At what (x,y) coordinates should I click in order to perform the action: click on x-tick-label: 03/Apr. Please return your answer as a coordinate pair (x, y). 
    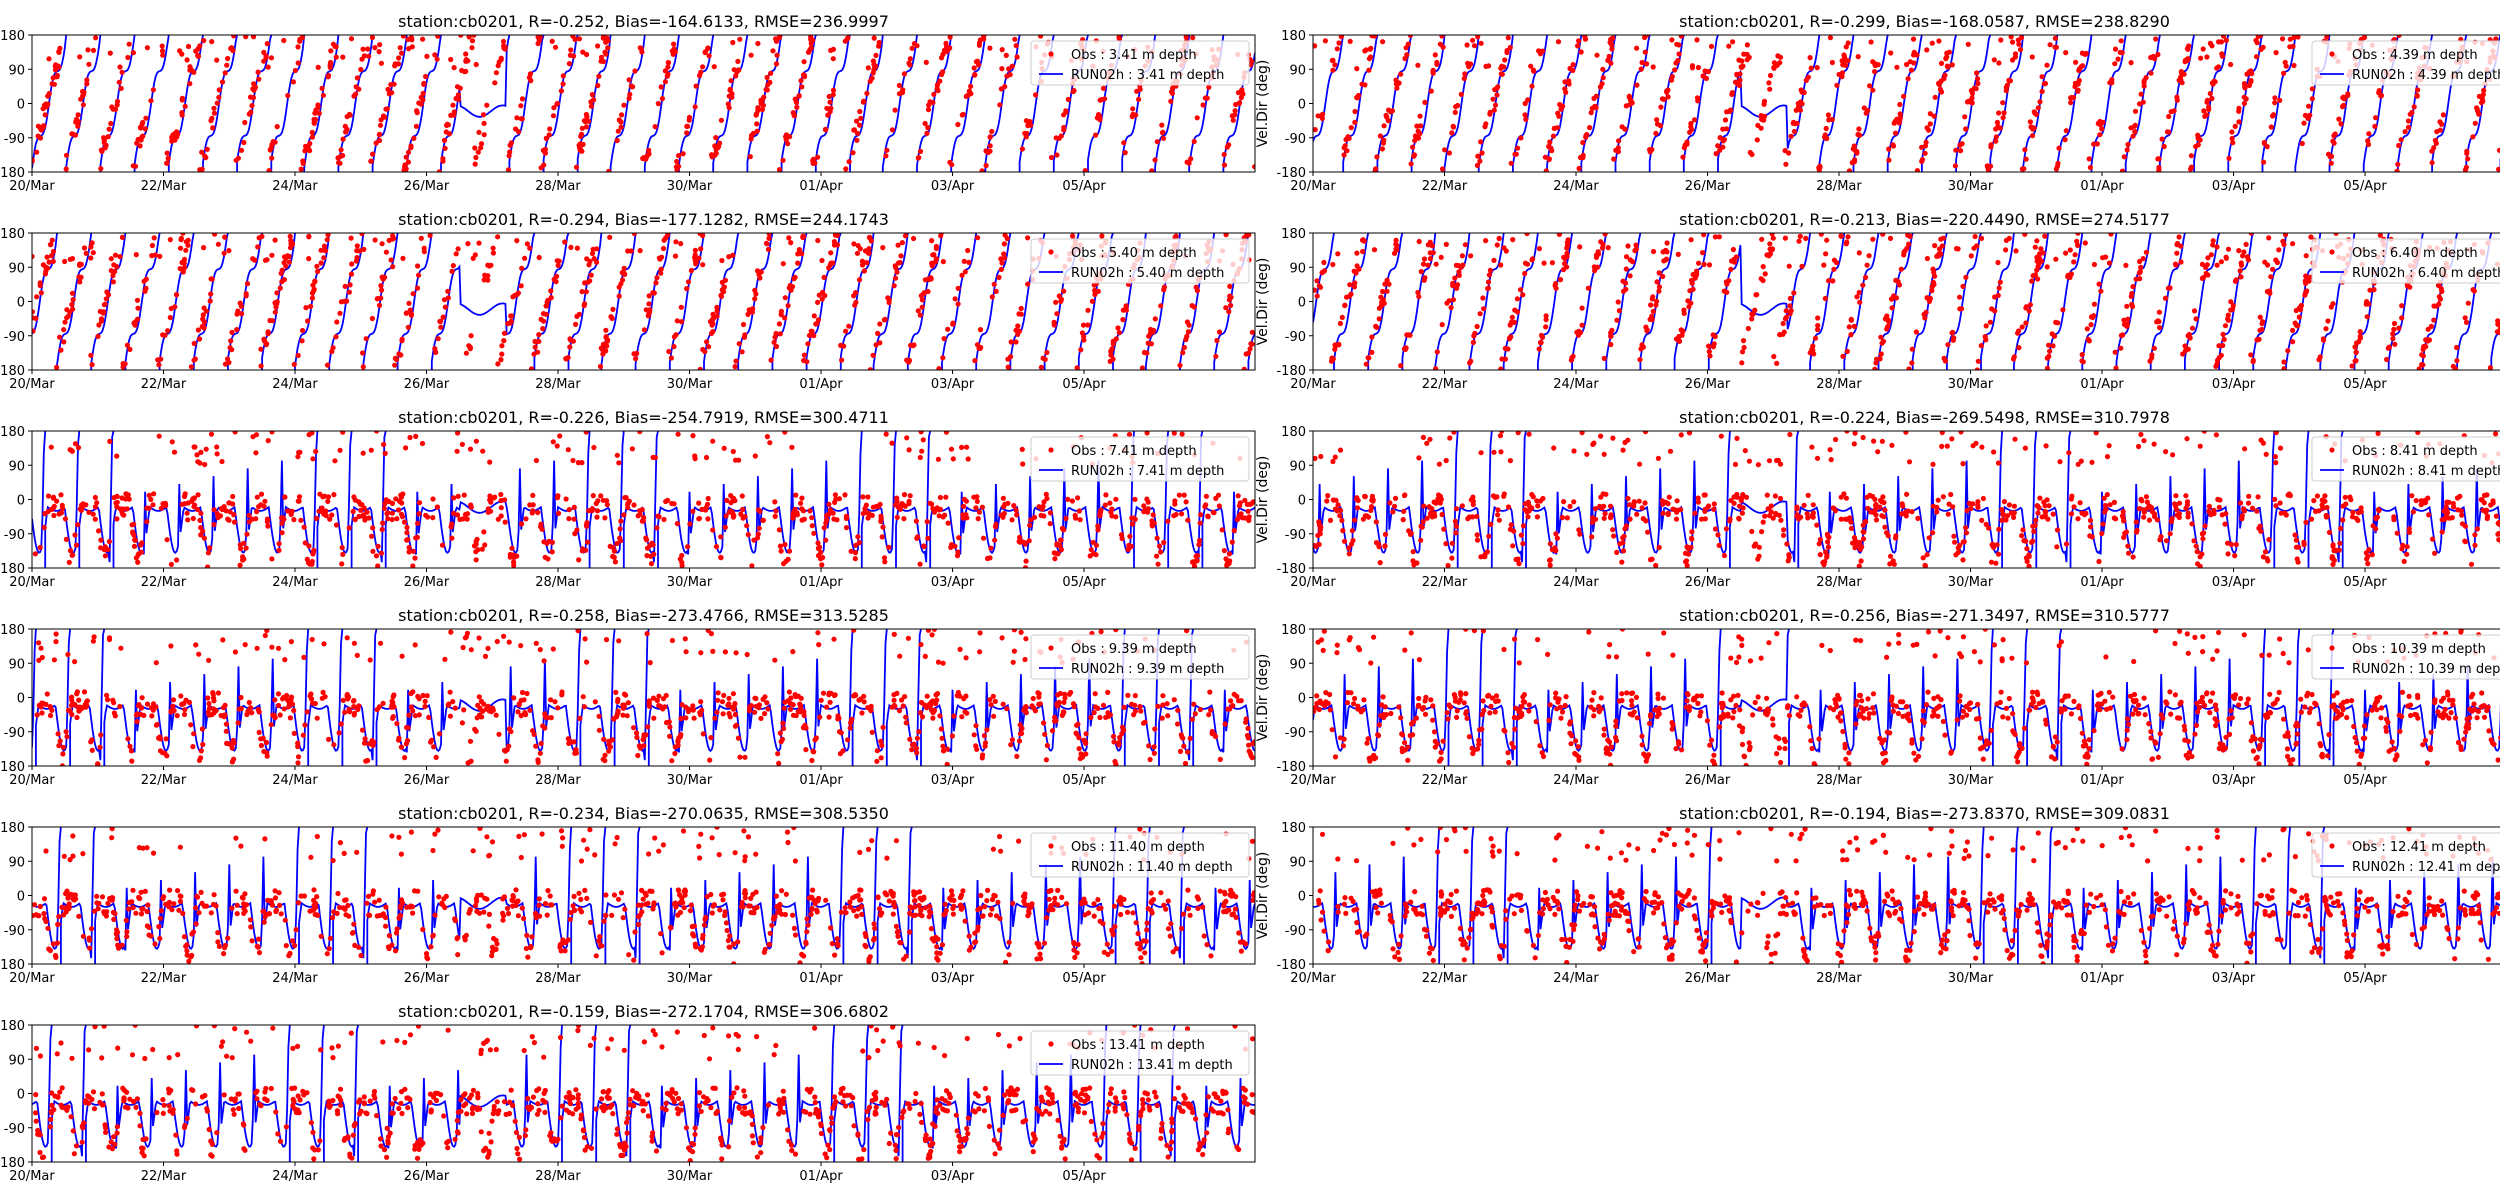
    Looking at the image, I should click on (2234, 186).